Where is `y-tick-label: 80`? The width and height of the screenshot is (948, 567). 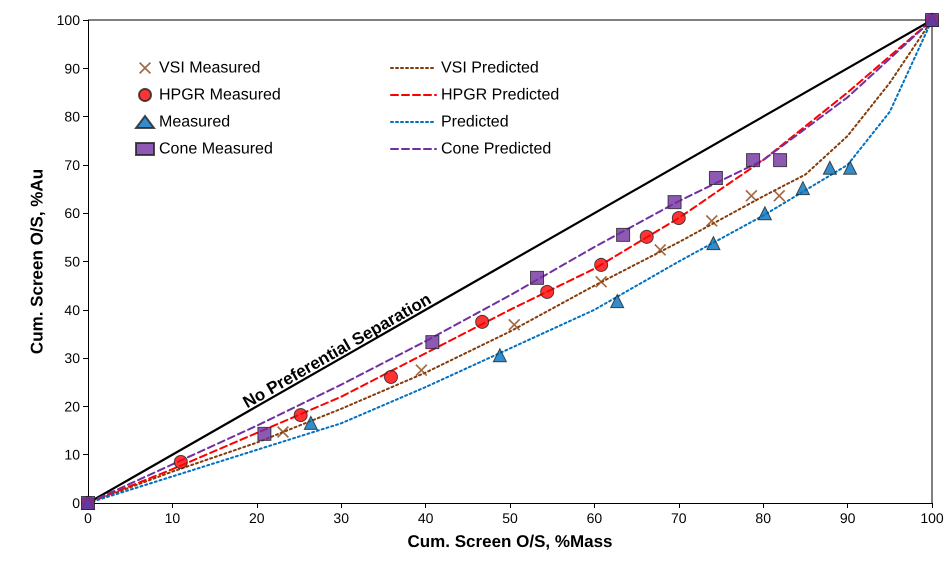 y-tick-label: 80 is located at coordinates (72, 116).